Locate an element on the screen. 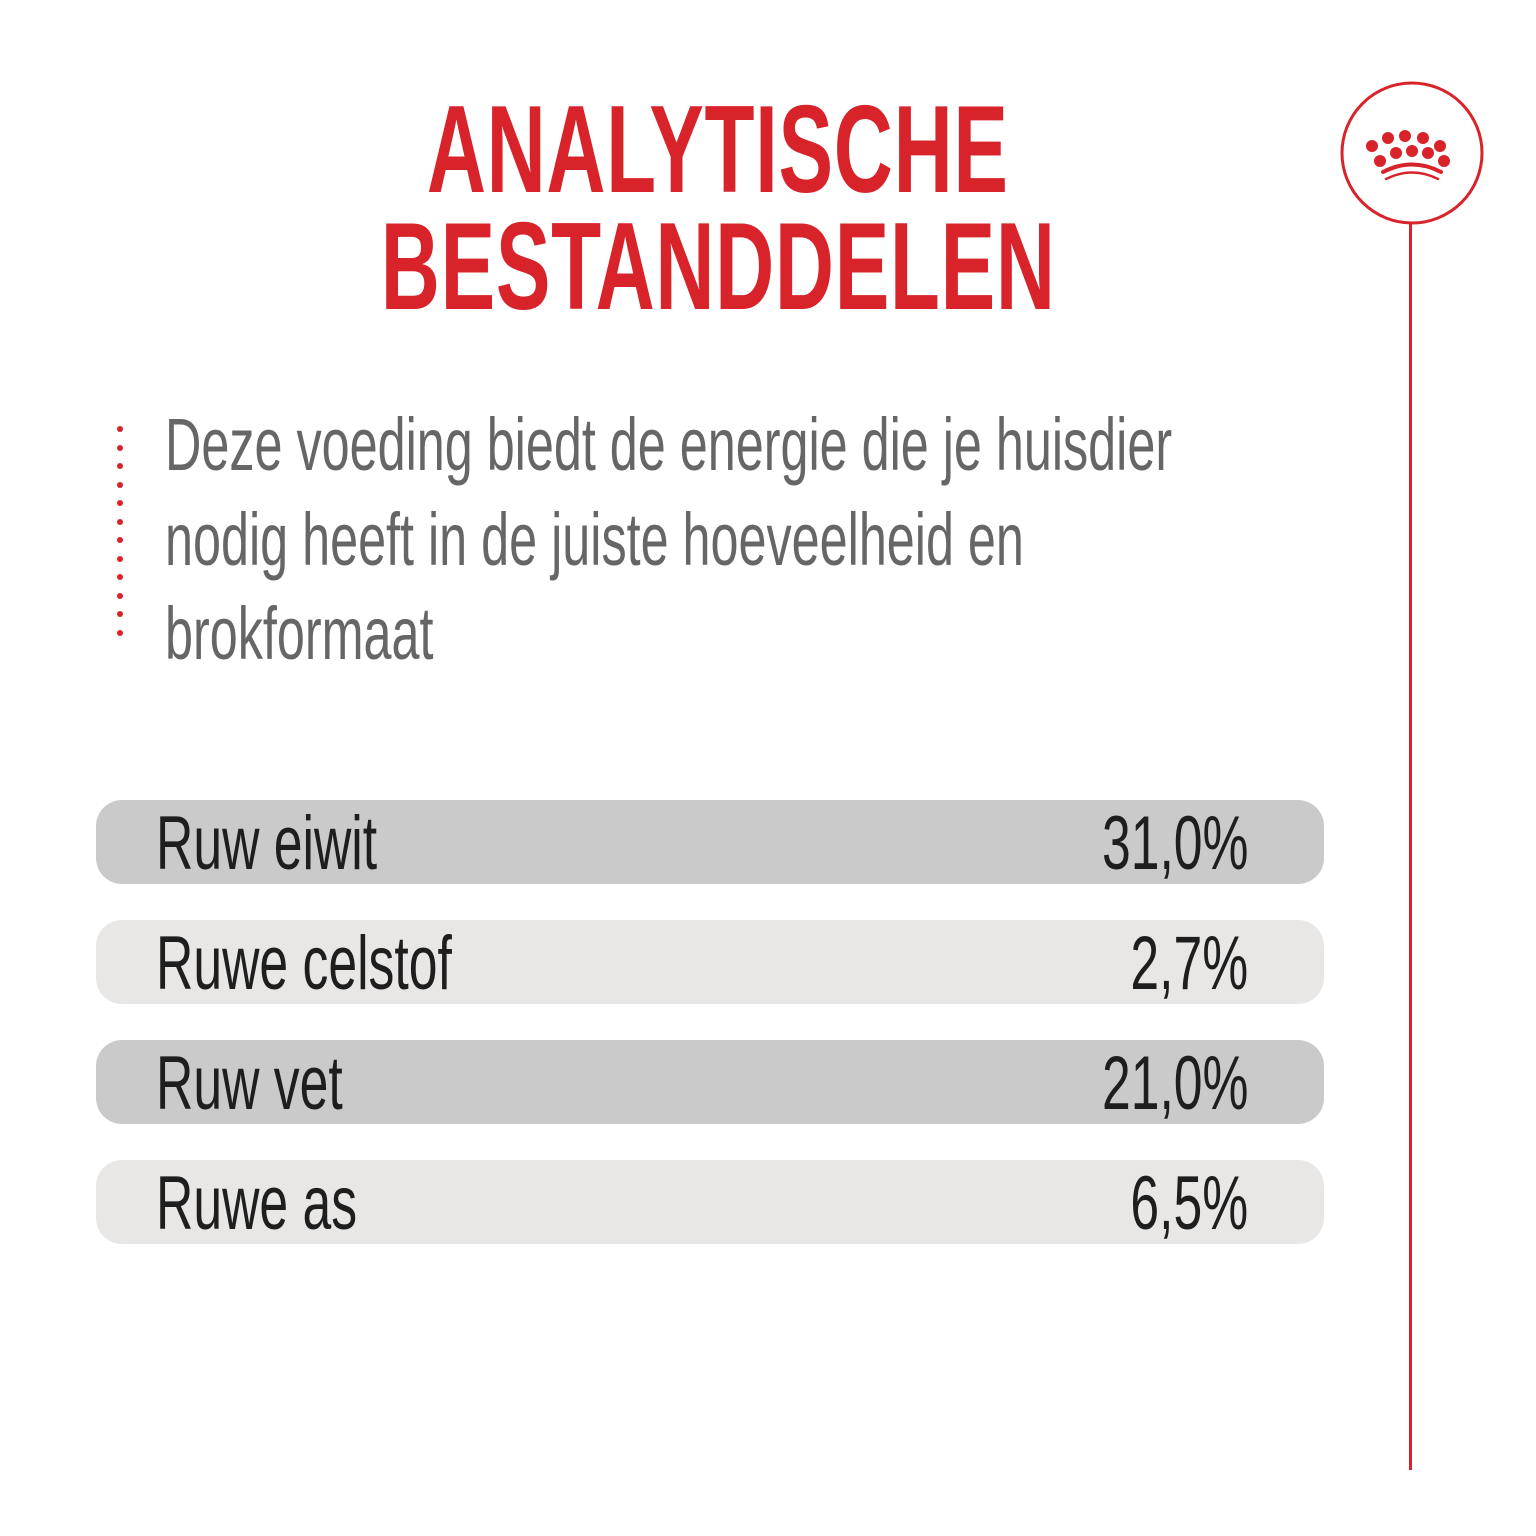 Image resolution: width=1536 pixels, height=1536 pixels. nutrient-value: 2,7% is located at coordinates (1189, 963).